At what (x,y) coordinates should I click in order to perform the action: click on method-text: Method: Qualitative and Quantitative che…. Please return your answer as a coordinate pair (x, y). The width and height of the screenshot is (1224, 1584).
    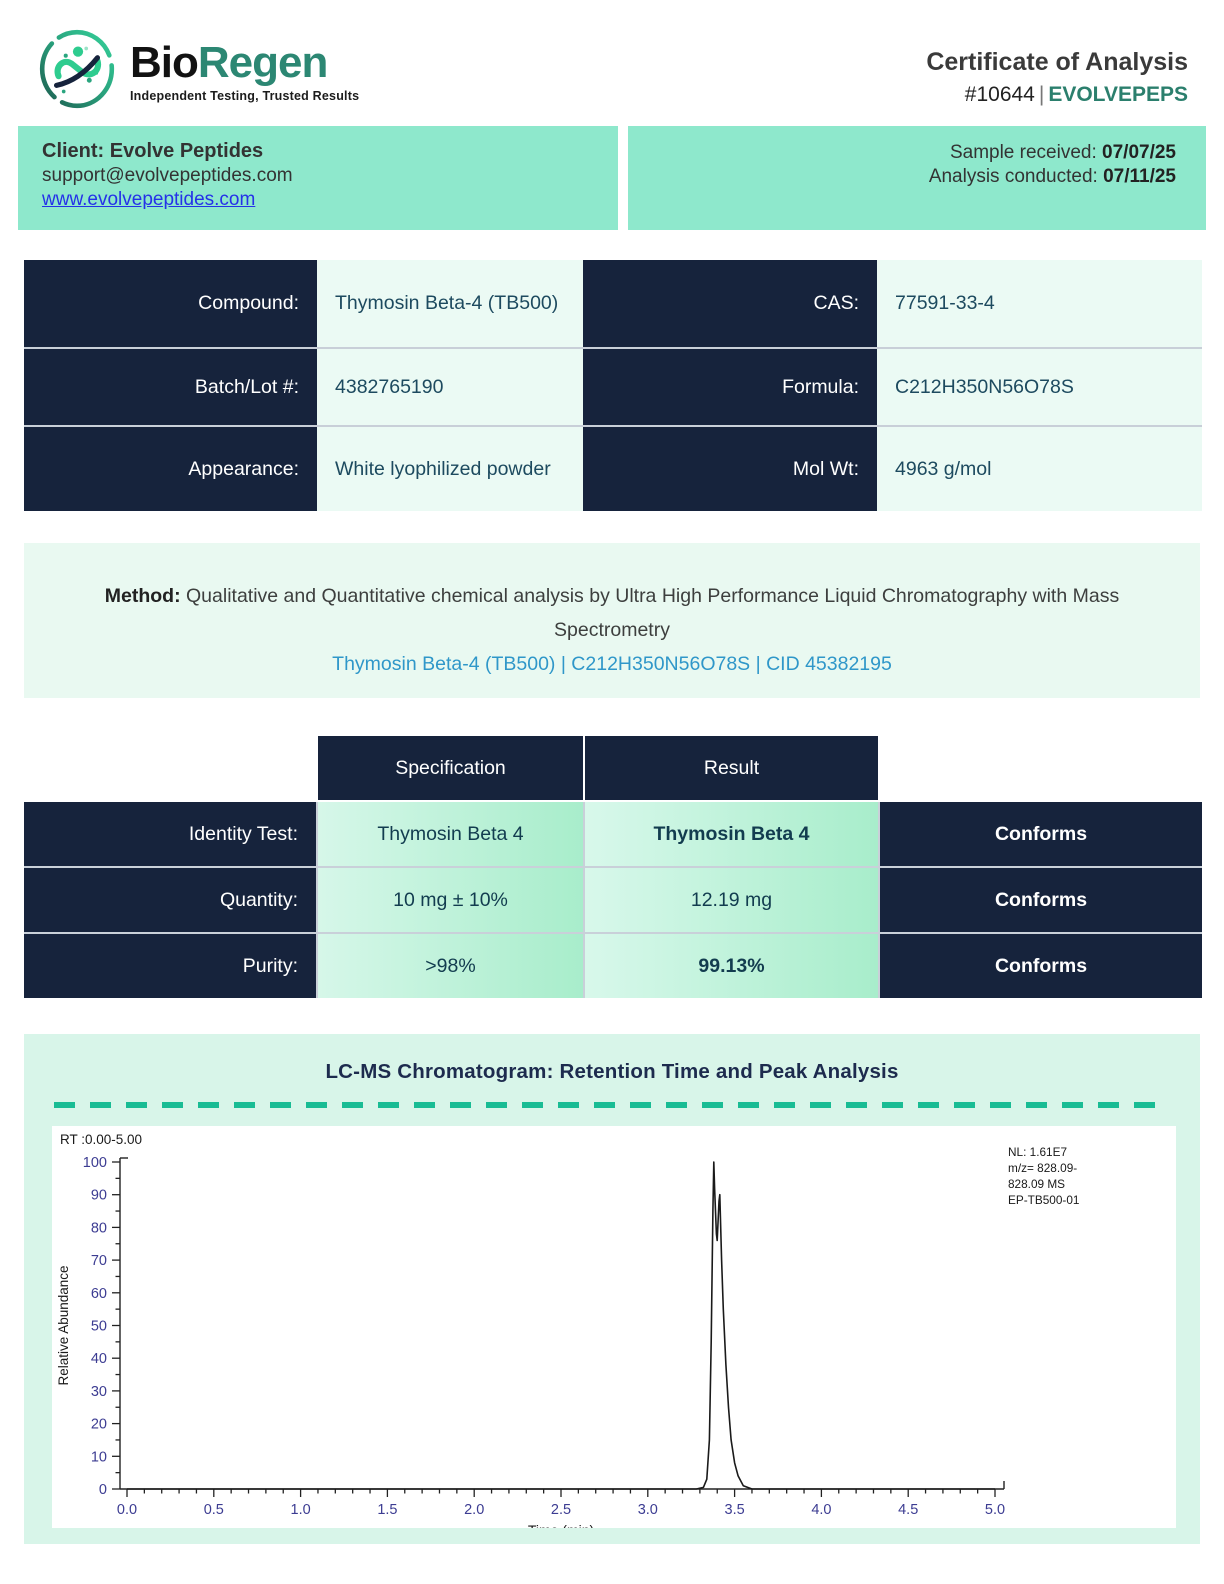
    Looking at the image, I should click on (612, 613).